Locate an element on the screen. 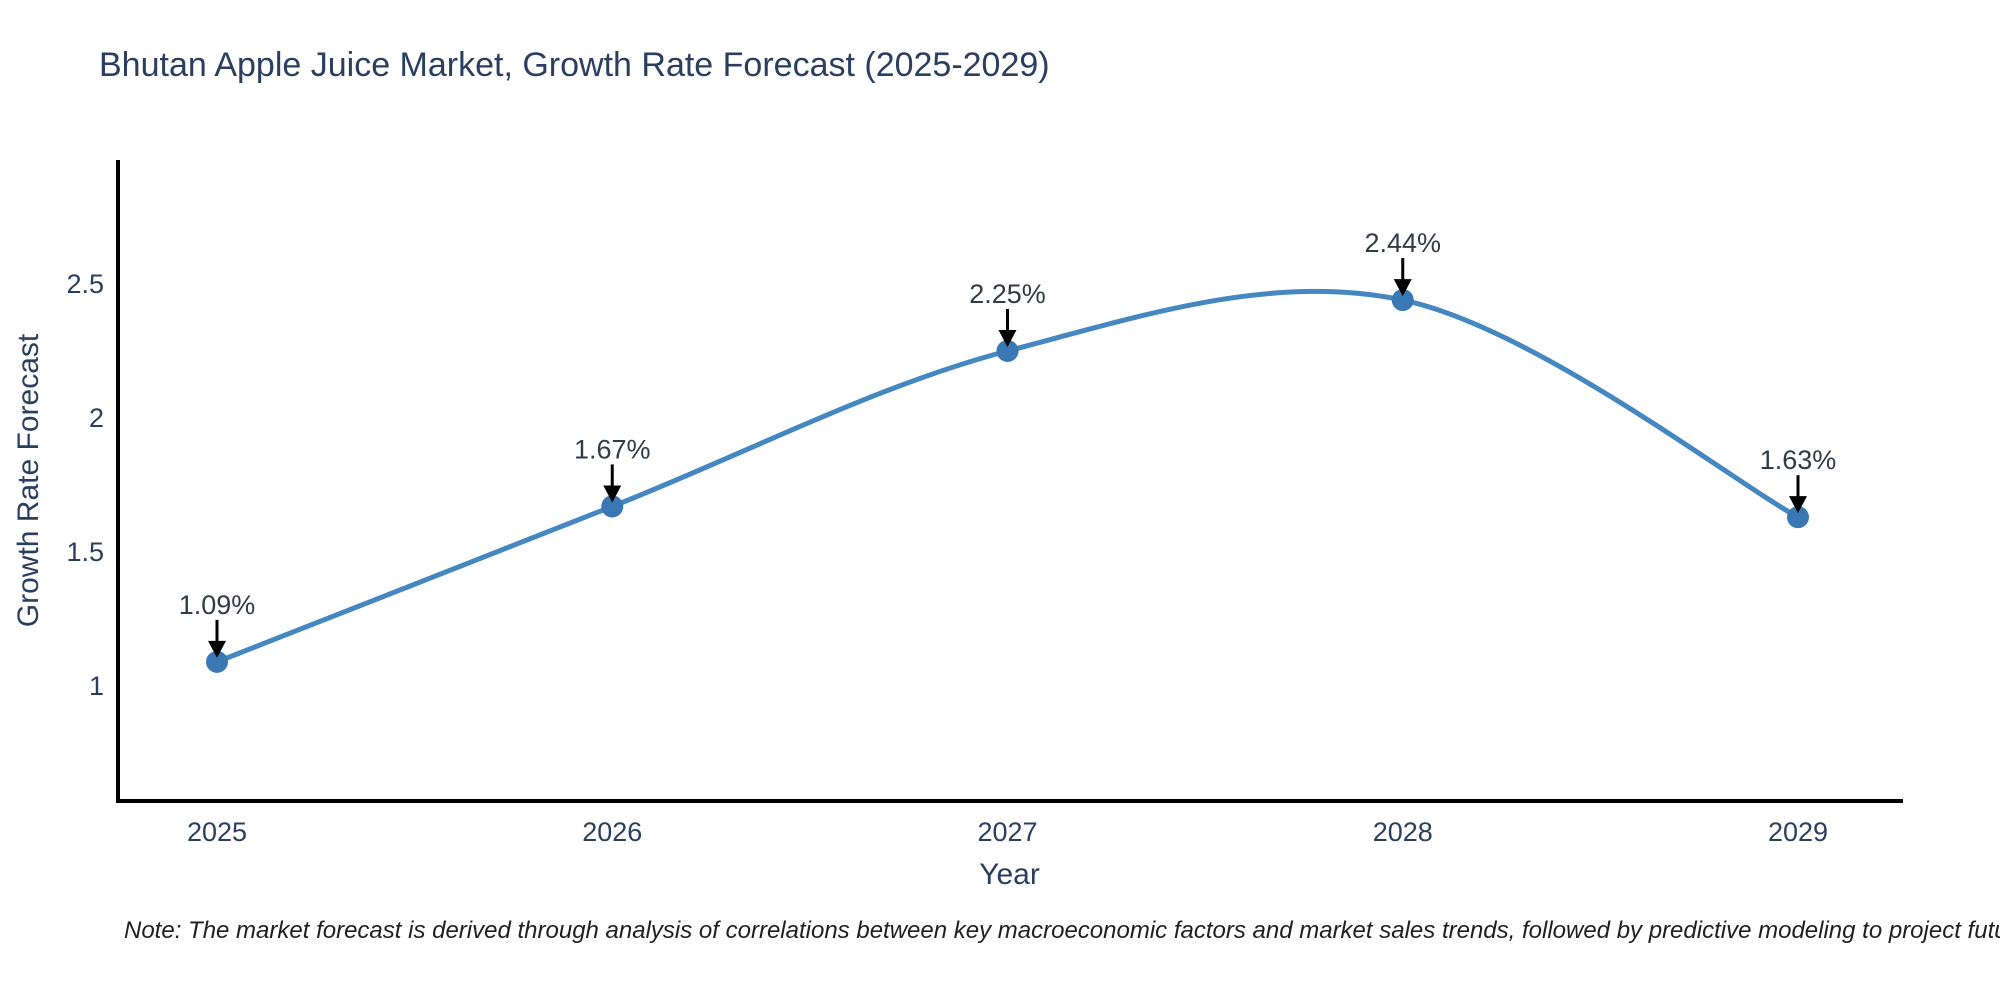 The width and height of the screenshot is (2000, 1000). y-tick-label: 1.5 is located at coordinates (85, 552).